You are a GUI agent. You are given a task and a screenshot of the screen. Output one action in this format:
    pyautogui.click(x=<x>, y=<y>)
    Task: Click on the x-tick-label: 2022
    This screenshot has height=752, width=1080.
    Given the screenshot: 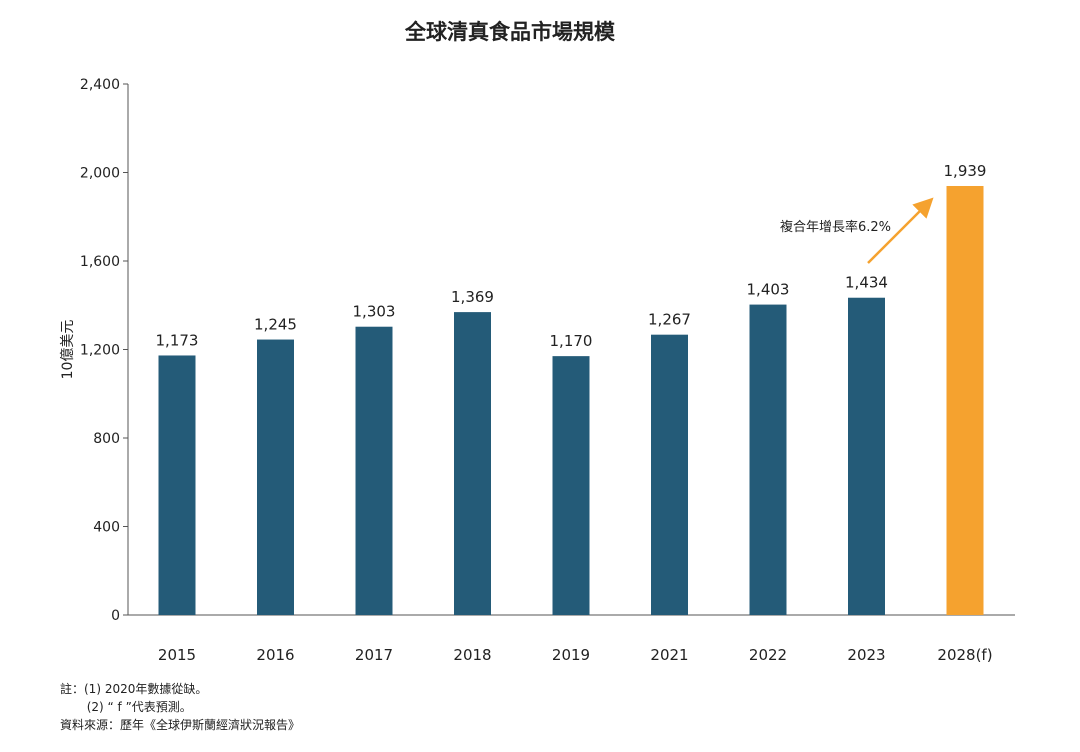 What is the action you would take?
    pyautogui.click(x=768, y=655)
    